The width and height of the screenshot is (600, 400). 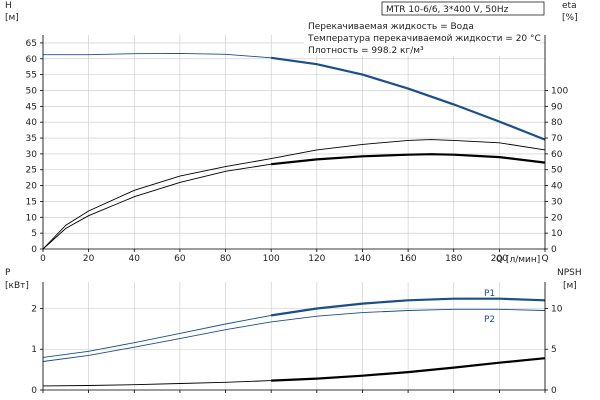 What do you see at coordinates (559, 91) in the screenshot?
I see `top-right-tick-label: 100` at bounding box center [559, 91].